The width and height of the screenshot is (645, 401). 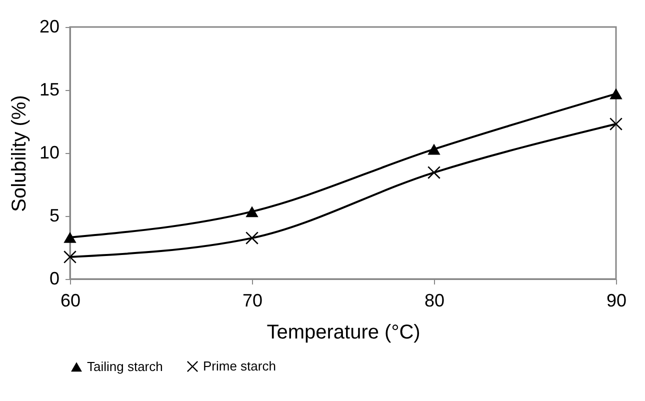 What do you see at coordinates (54, 278) in the screenshot?
I see `y-tick-label: 0` at bounding box center [54, 278].